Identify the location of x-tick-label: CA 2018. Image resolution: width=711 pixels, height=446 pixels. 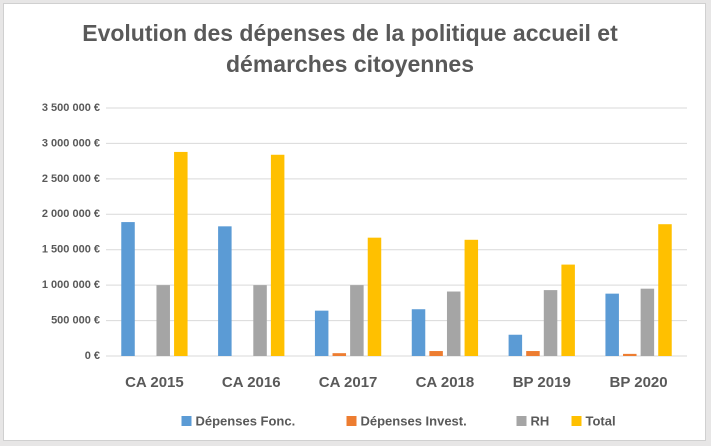
(445, 382).